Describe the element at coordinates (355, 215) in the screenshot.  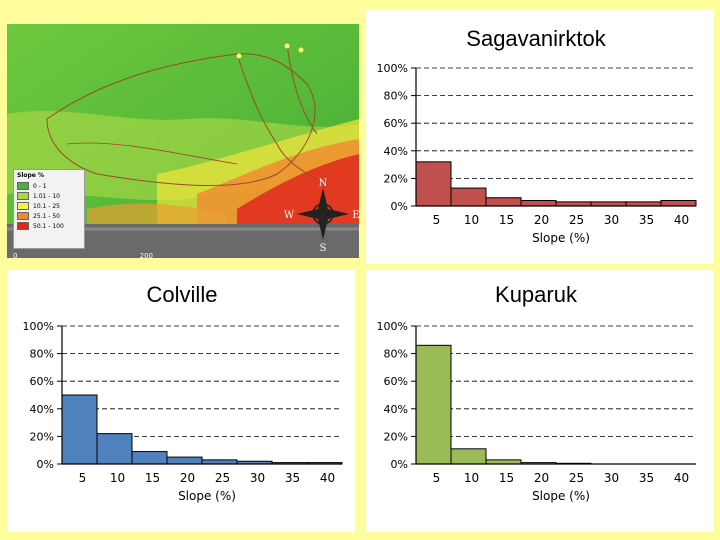
I see `compass-e: E` at that location.